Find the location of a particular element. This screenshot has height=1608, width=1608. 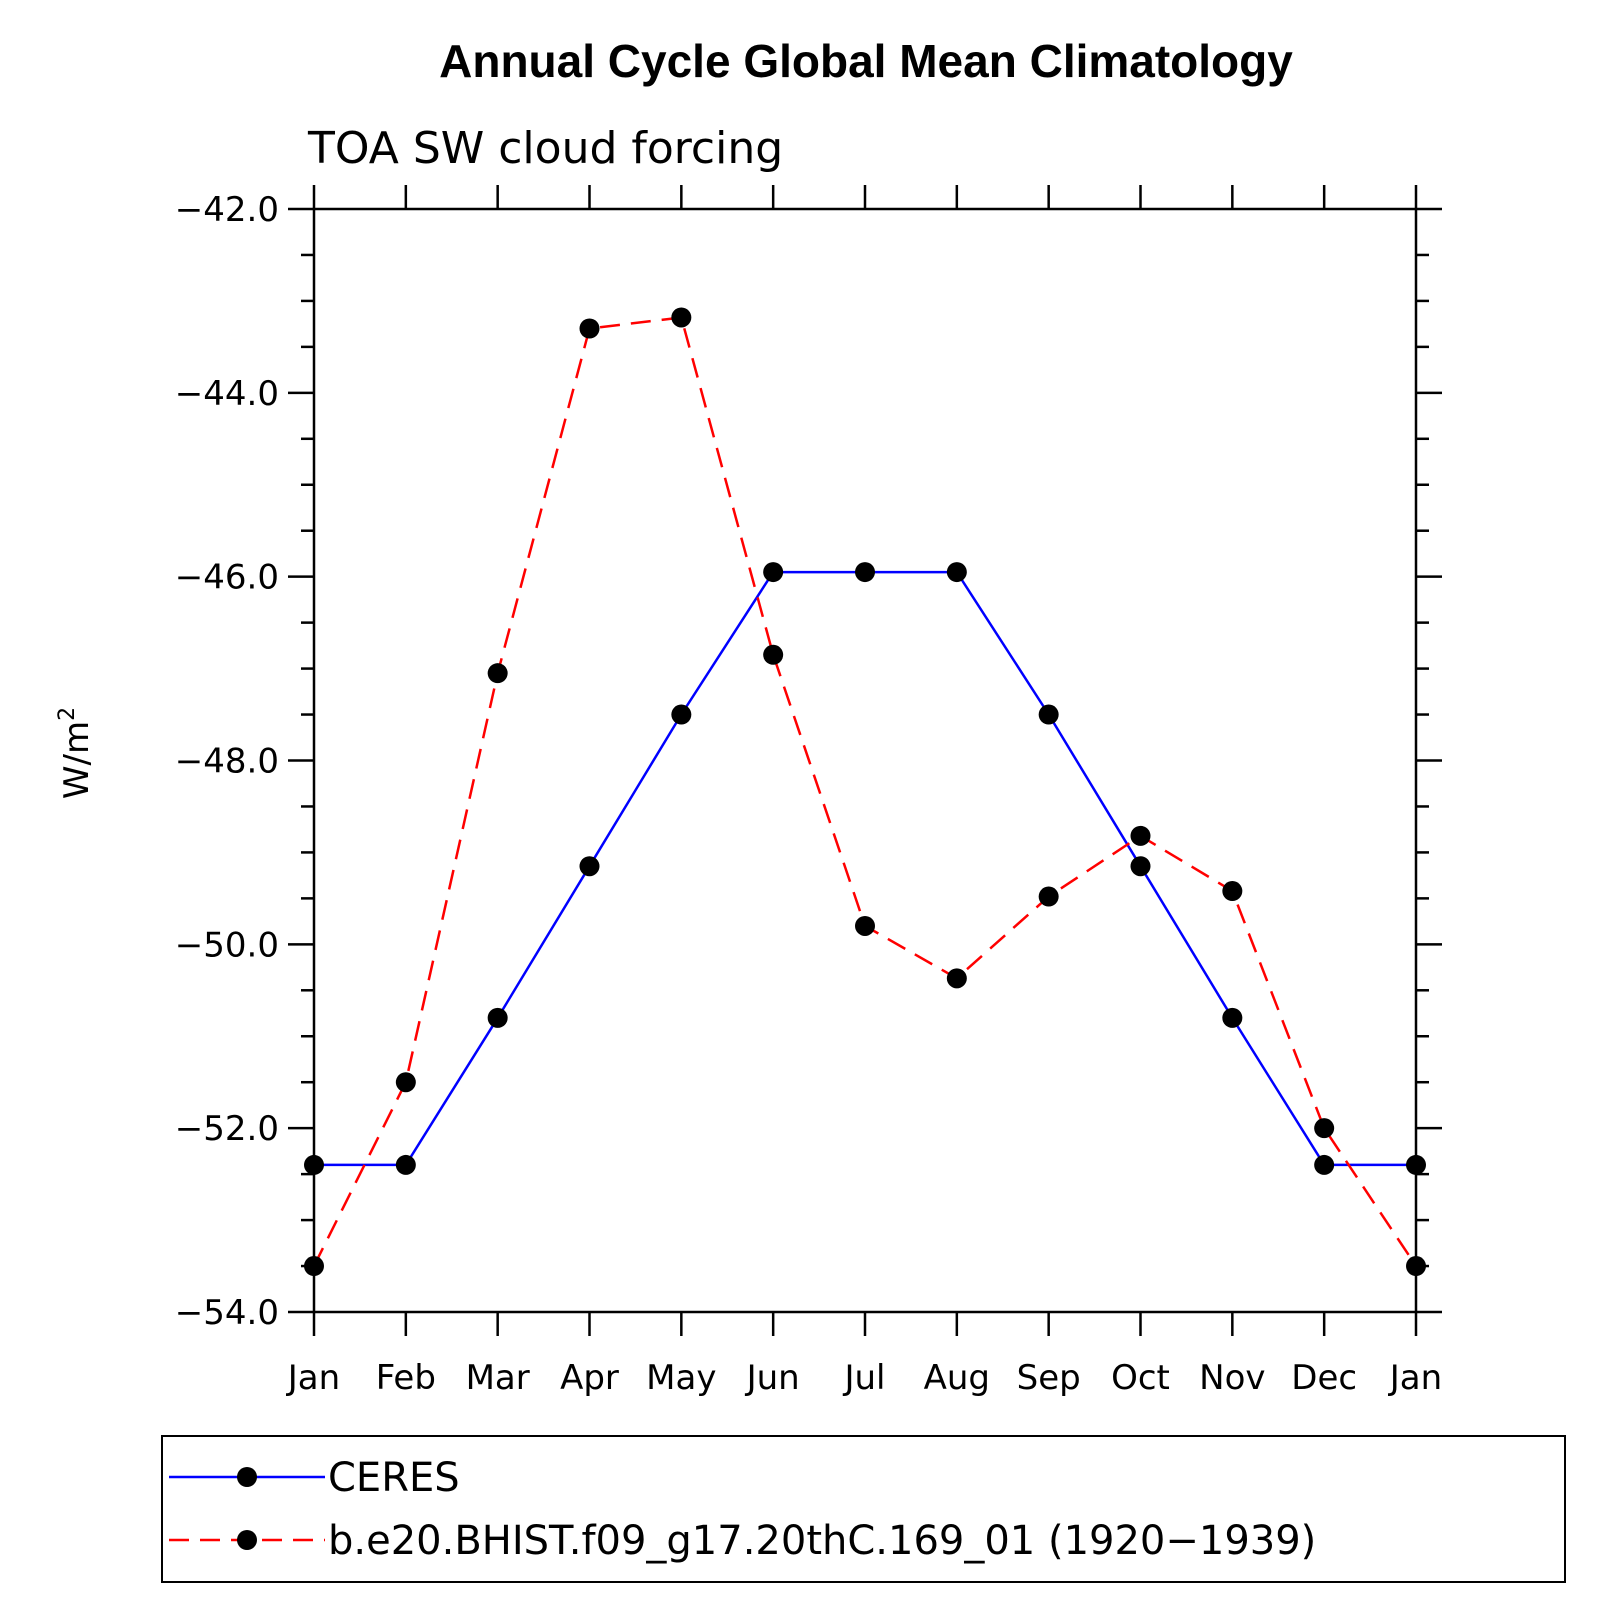

y-axis-label: W/m2 is located at coordinates (76, 753).